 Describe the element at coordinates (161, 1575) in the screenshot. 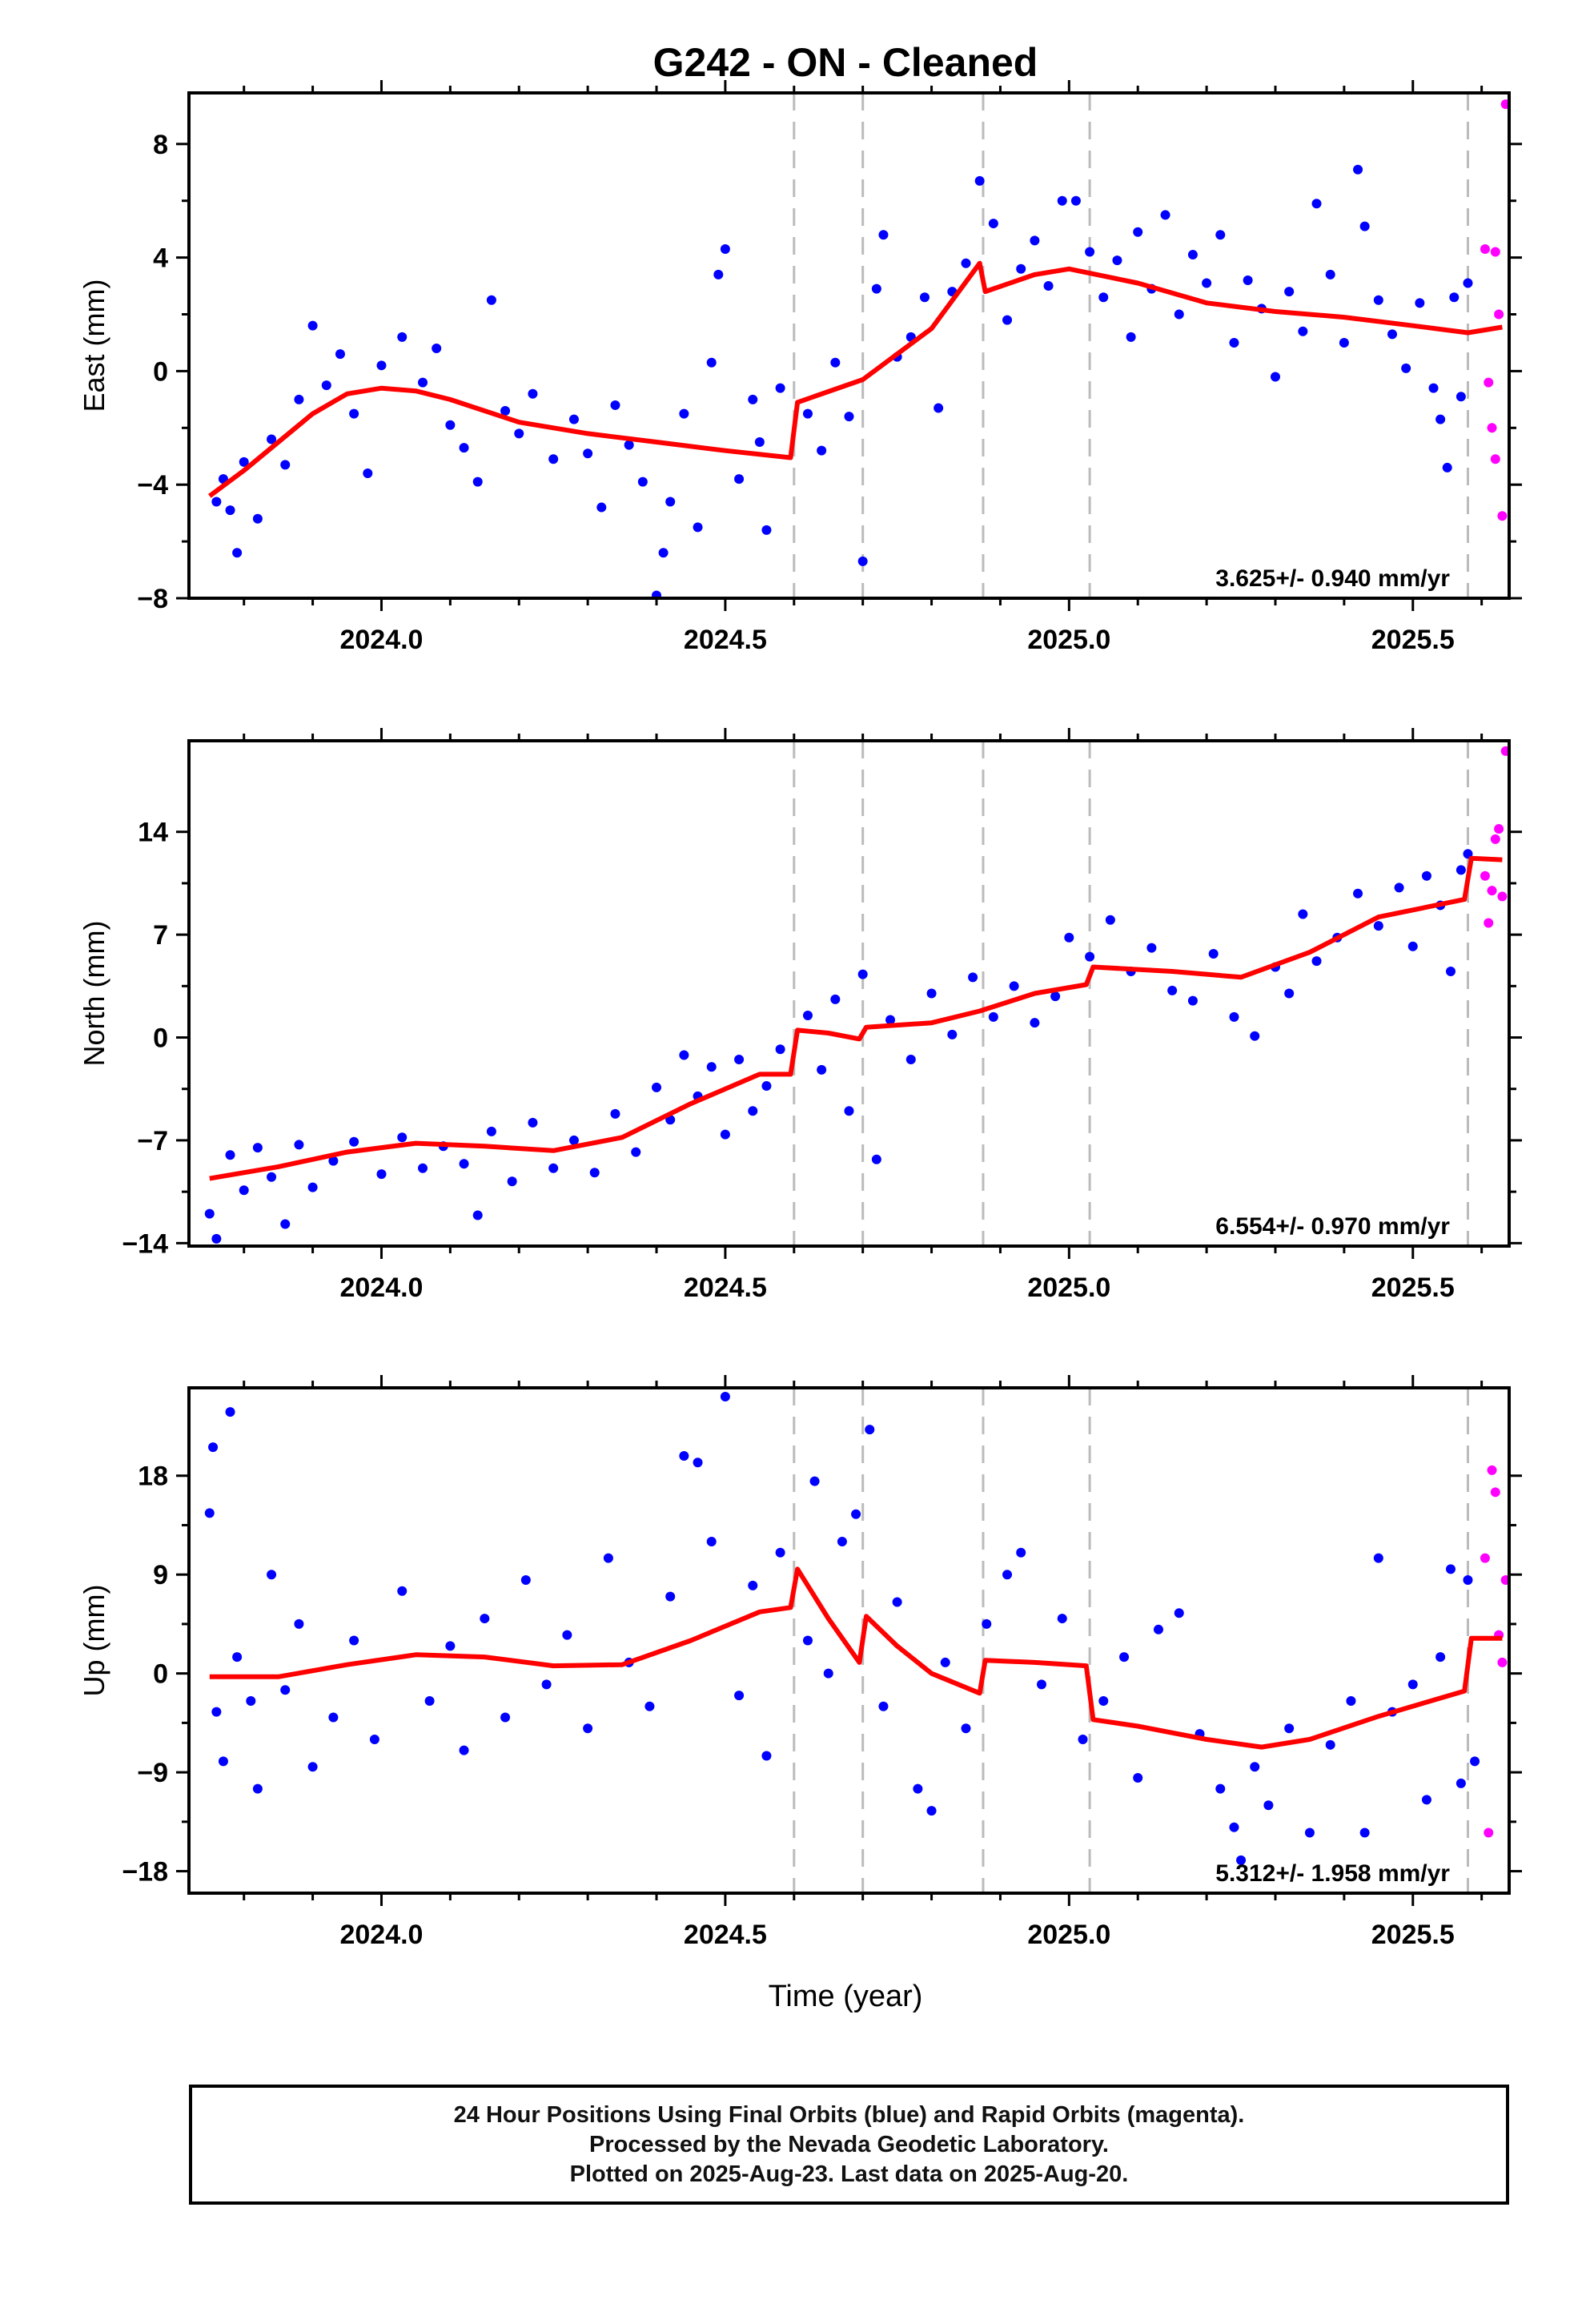

I see `up-y-tick-label: 9` at that location.